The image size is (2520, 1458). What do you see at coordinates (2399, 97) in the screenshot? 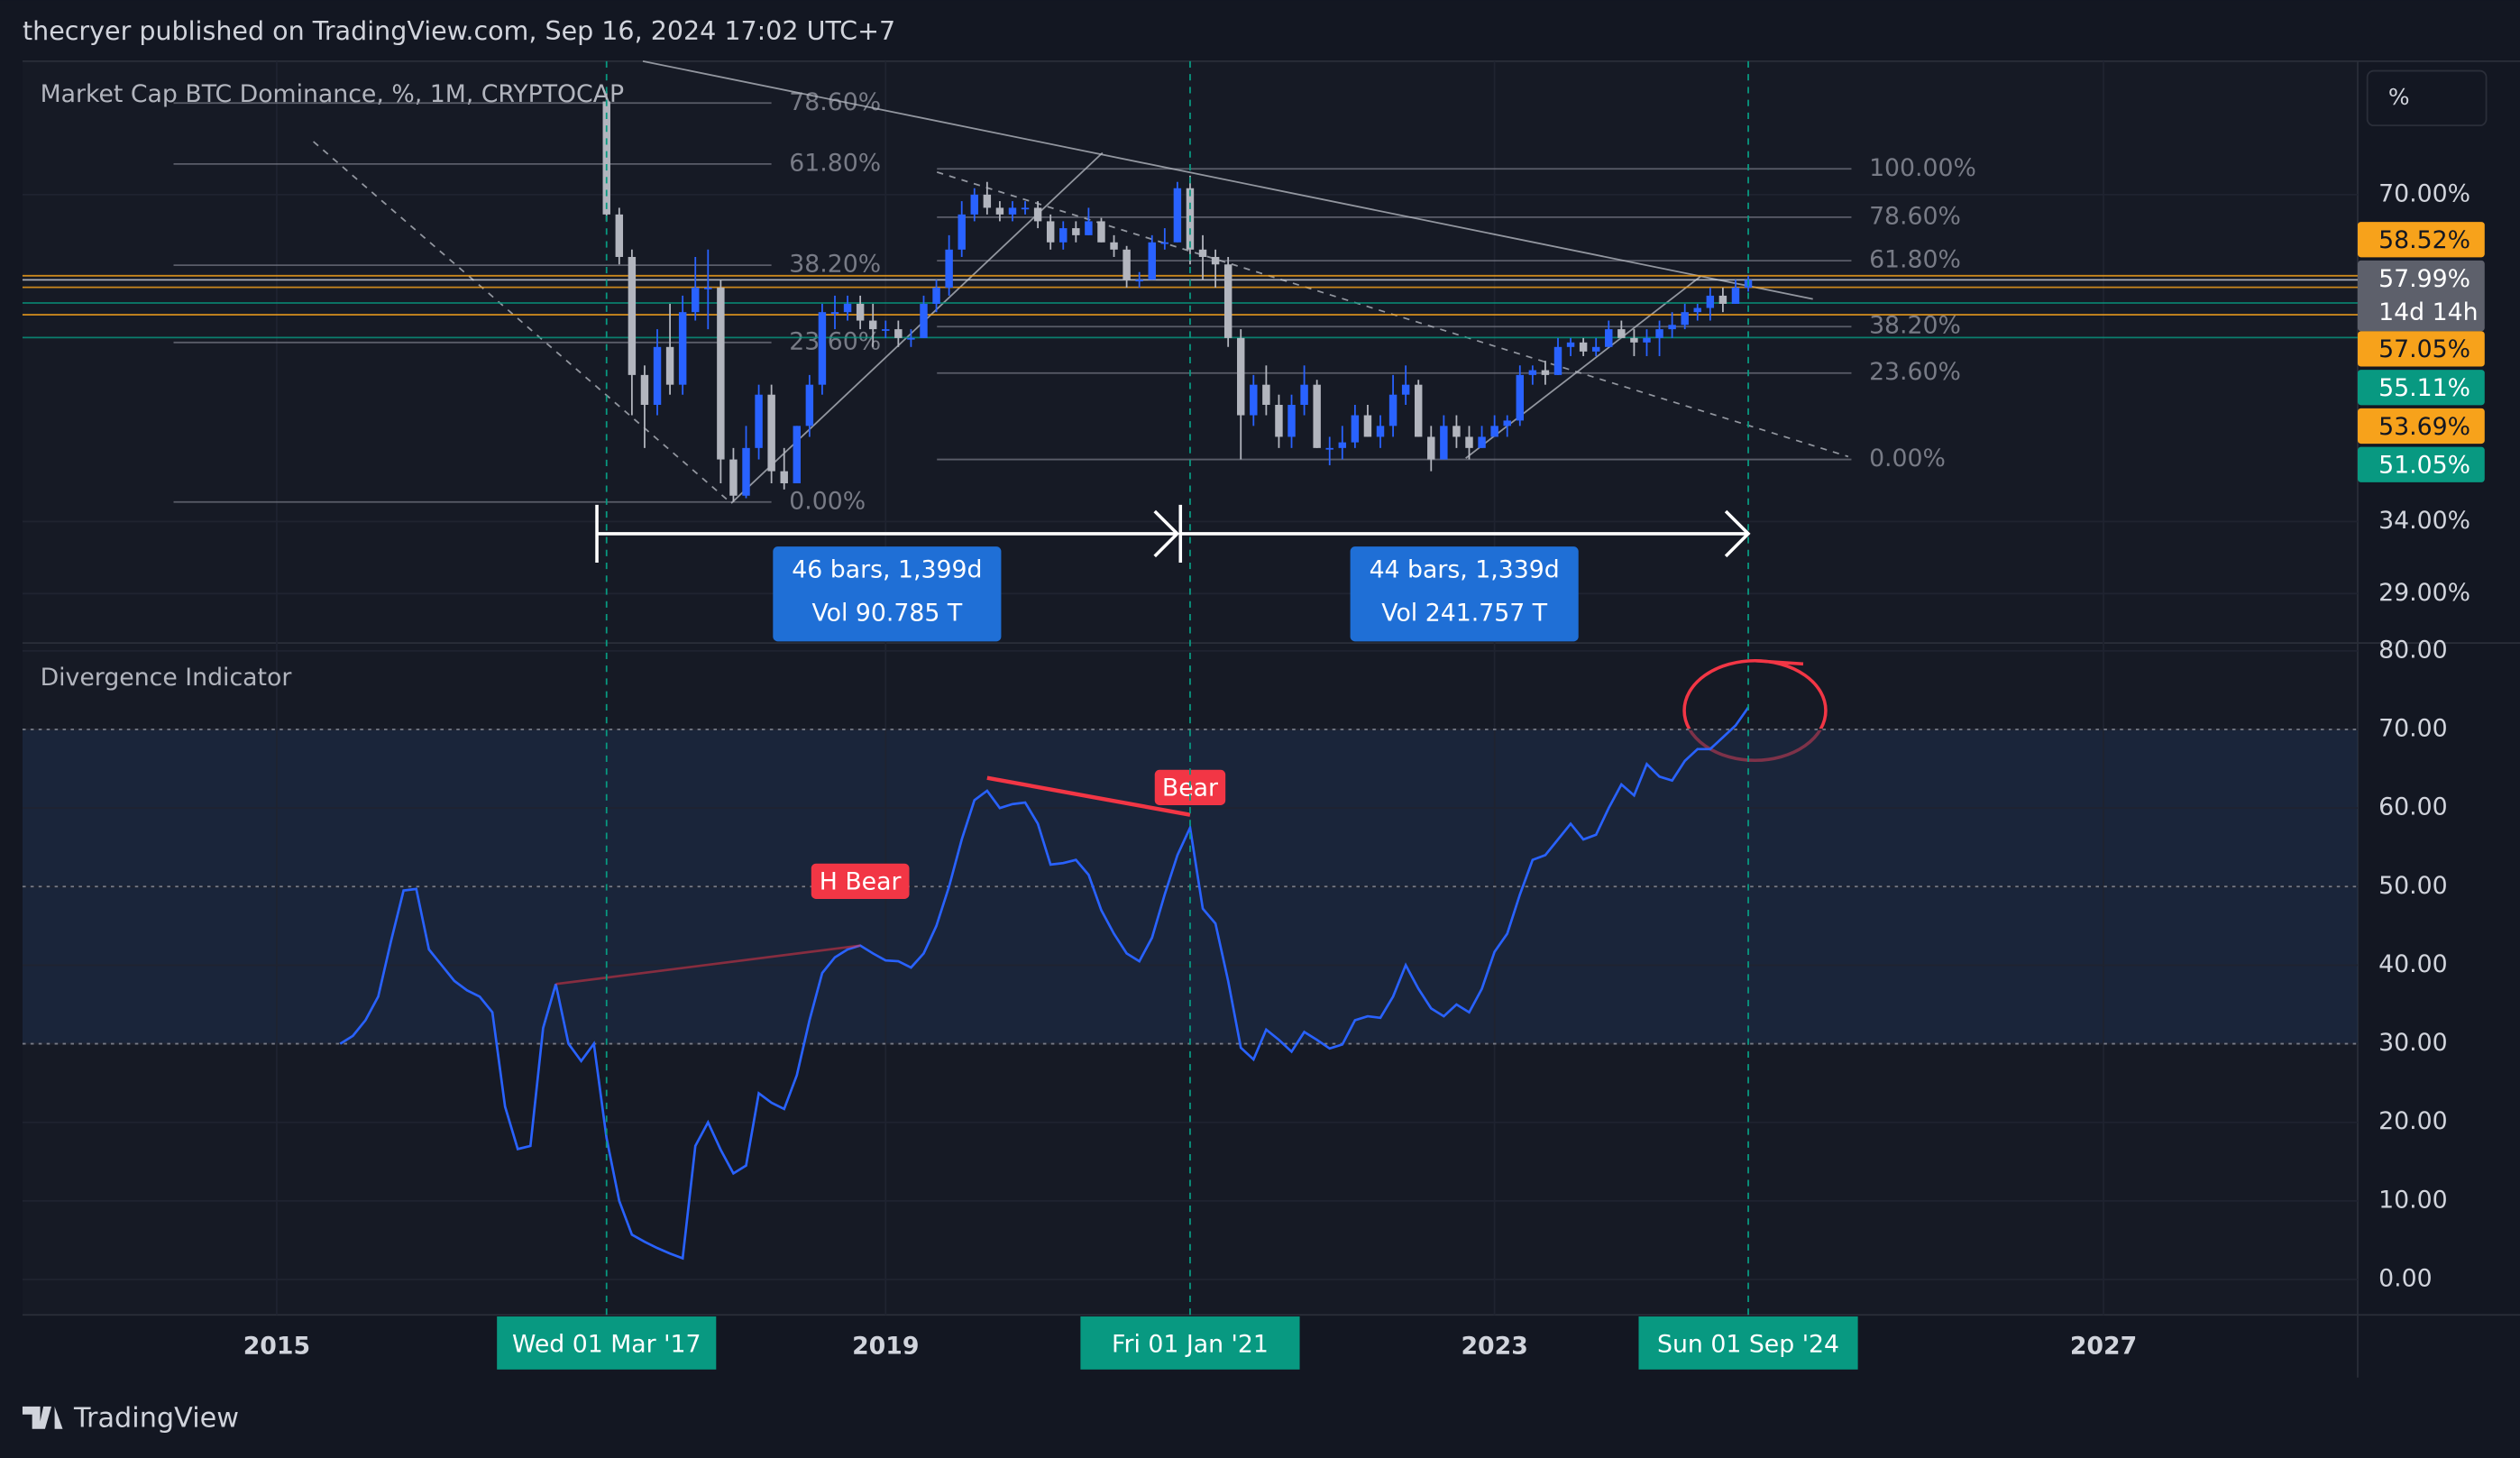
I see `scale-button-label: %` at bounding box center [2399, 97].